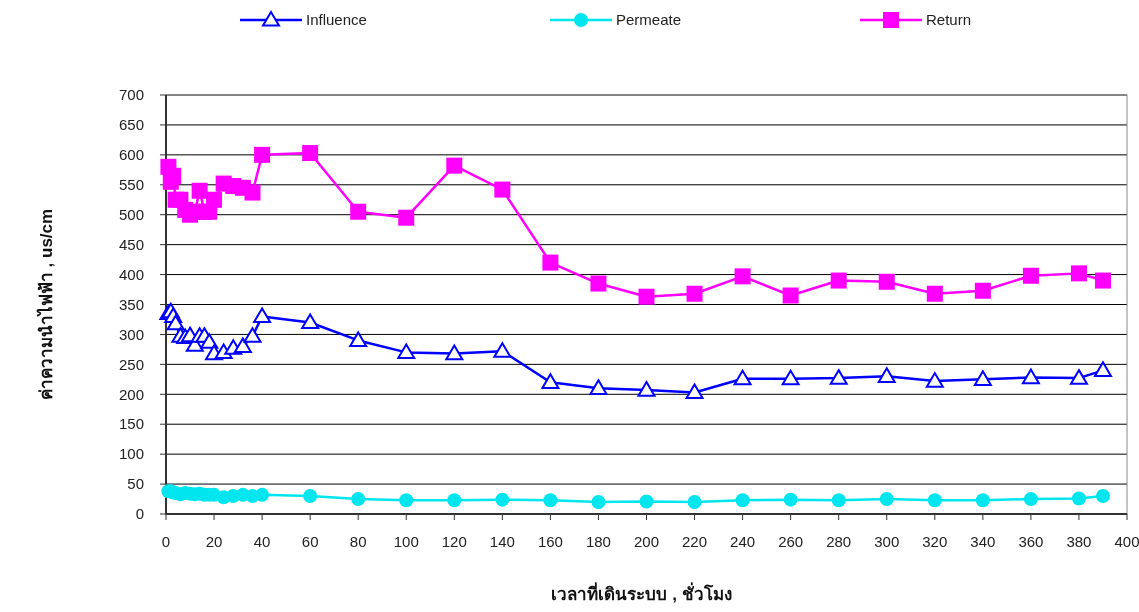  What do you see at coordinates (406, 541) in the screenshot?
I see `x-tick-label: 100` at bounding box center [406, 541].